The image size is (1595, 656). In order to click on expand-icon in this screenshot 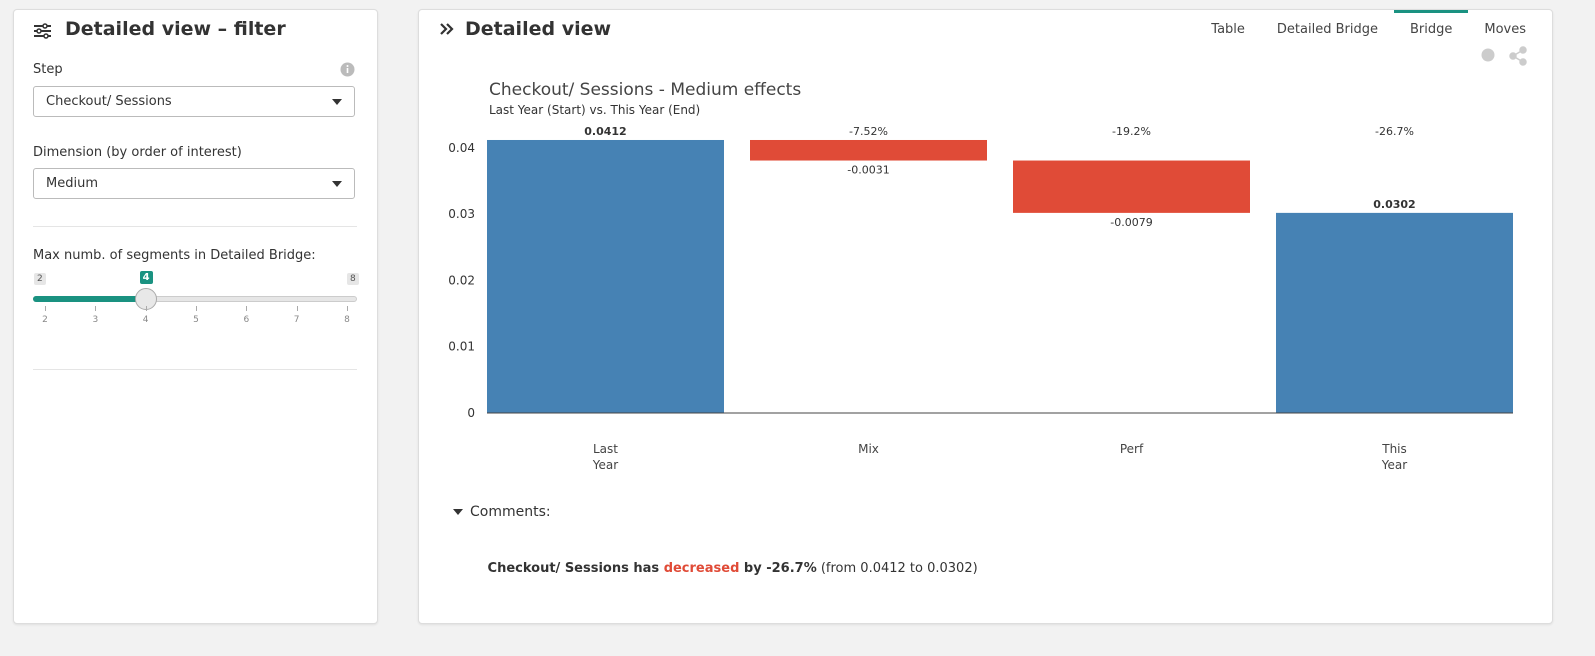, I will do `click(447, 29)`.